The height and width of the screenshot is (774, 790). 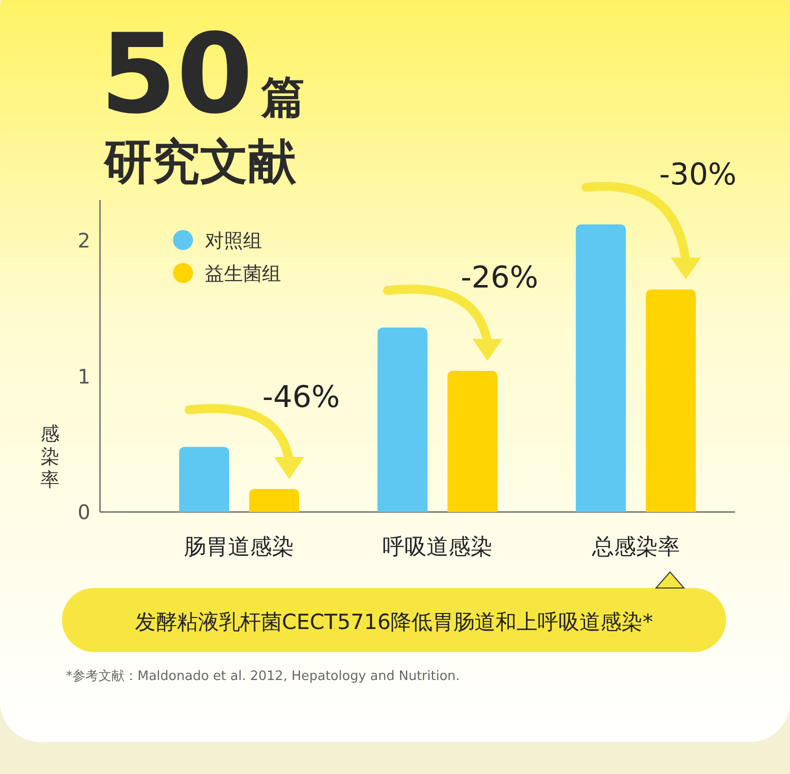 I want to click on x-tick-label: 肠胃道感染, so click(x=239, y=547).